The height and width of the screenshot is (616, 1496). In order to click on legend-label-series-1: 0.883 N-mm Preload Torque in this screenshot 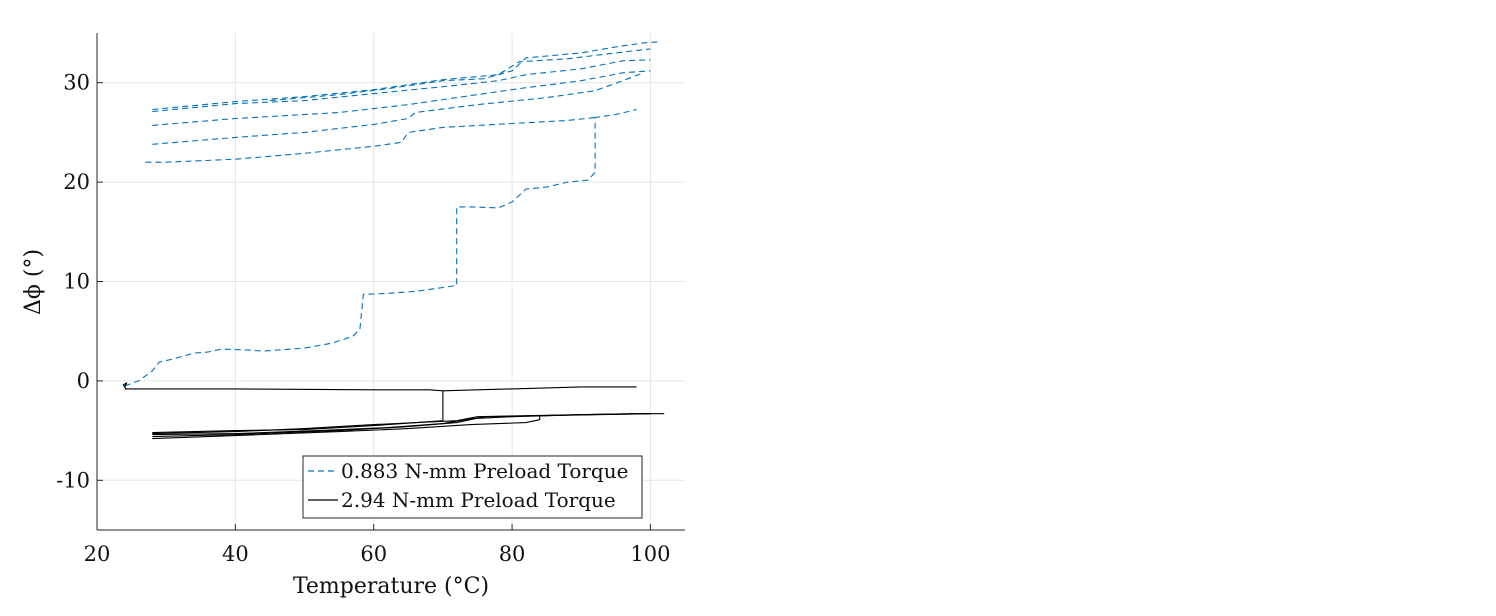, I will do `click(484, 471)`.